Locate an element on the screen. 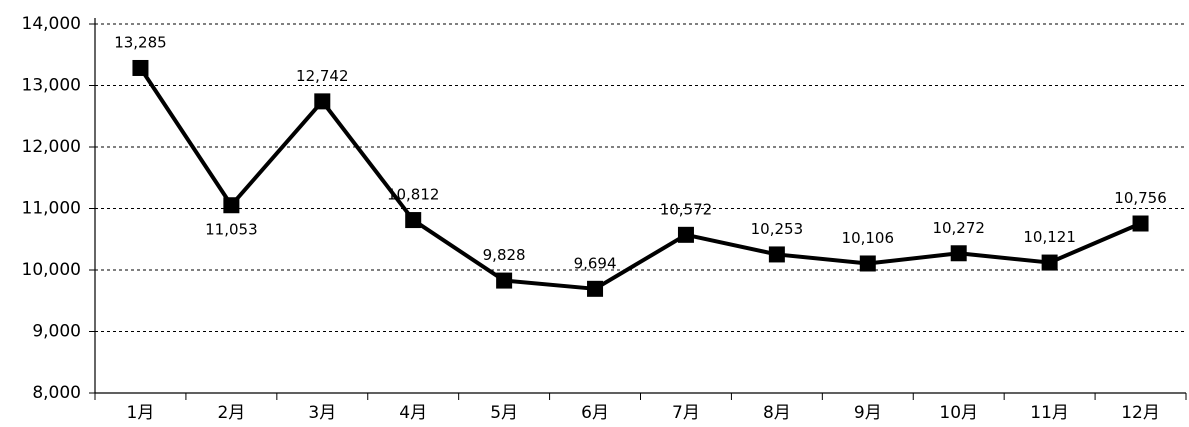 This screenshot has width=1189, height=427. x-tick-label: 10月 is located at coordinates (958, 413).